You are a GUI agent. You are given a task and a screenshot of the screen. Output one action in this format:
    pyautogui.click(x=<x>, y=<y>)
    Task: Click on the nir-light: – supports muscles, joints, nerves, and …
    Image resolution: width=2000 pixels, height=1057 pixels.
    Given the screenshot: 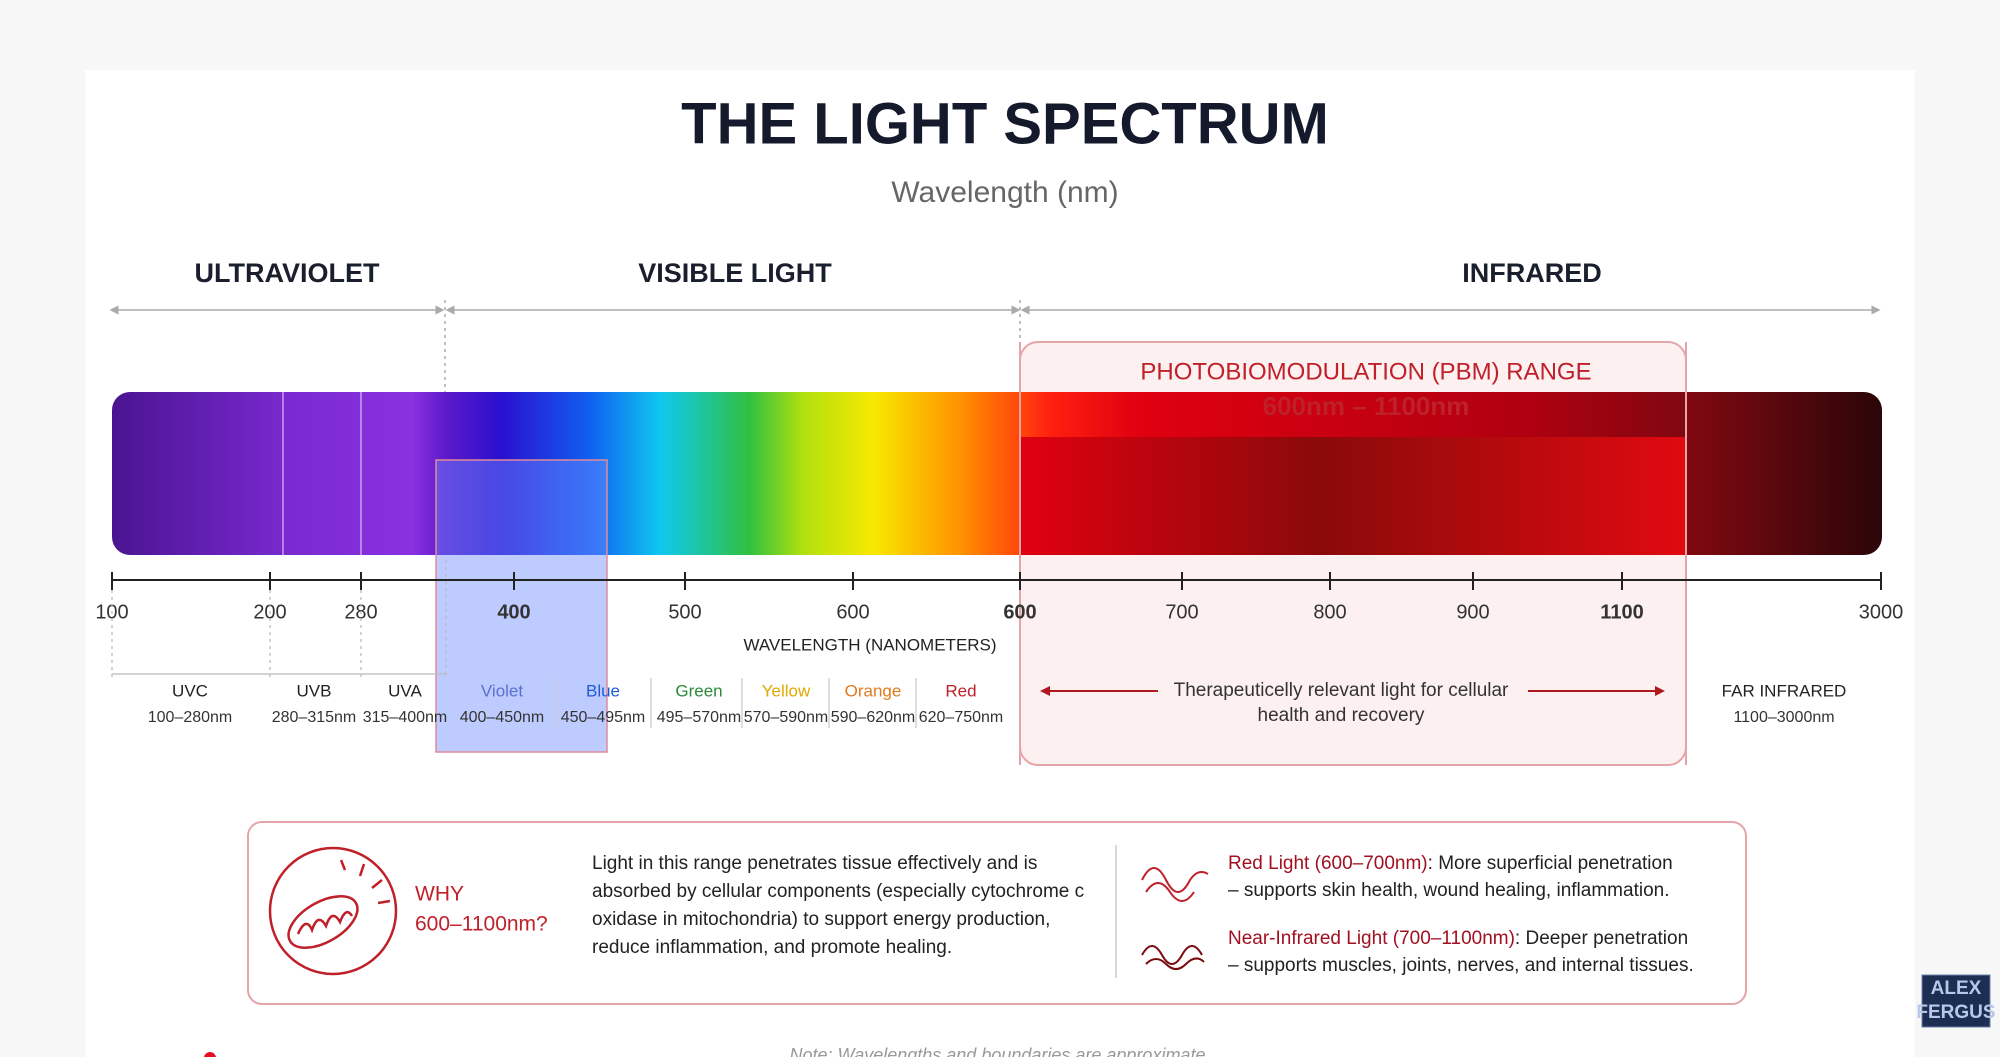 What is the action you would take?
    pyautogui.click(x=1461, y=965)
    